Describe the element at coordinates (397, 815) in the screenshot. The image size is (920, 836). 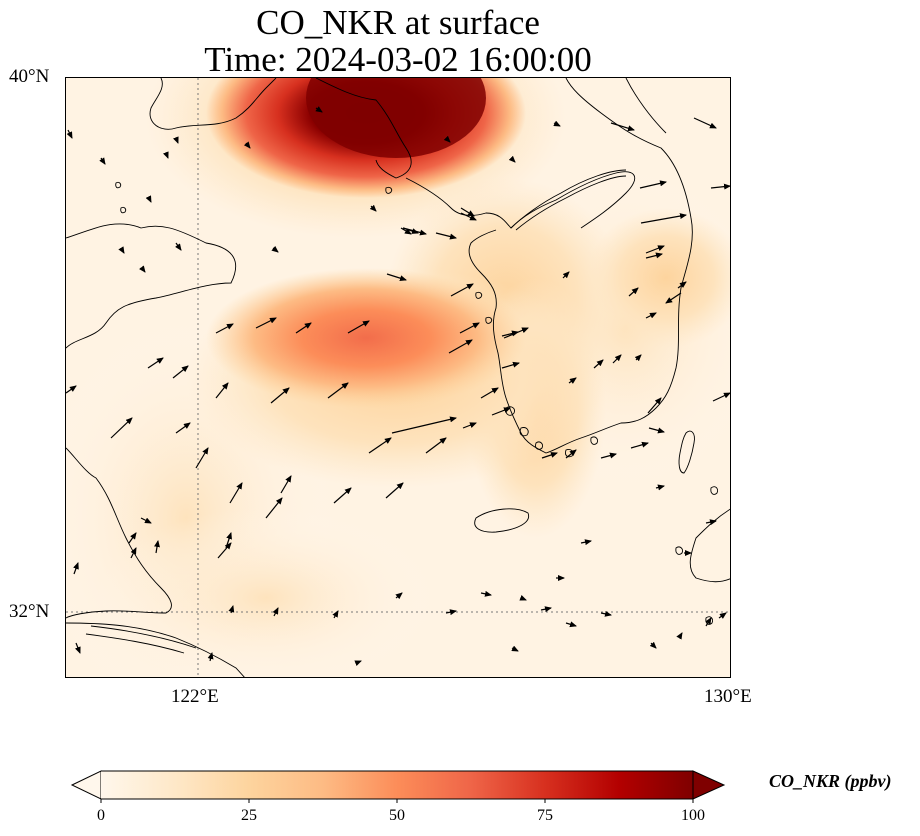
I see `colorbar-tick-50: 50` at that location.